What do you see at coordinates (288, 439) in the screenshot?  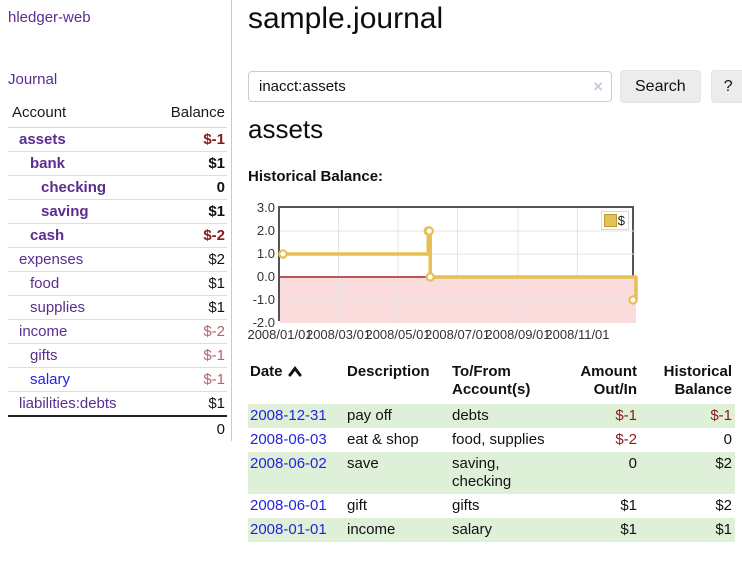 I see `transaction-date-link: 2008-06-03` at bounding box center [288, 439].